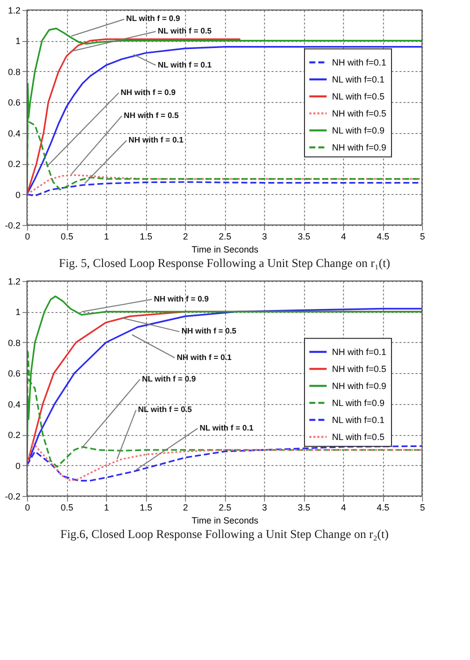  I want to click on text: Fig. 5, Closed Loop Response Following a Unit Step Change on r₁(t), so click(224, 263).